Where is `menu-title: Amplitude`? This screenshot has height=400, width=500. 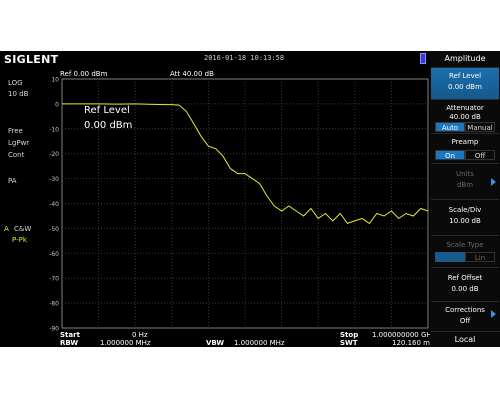
menu-title: Amplitude is located at coordinates (465, 58).